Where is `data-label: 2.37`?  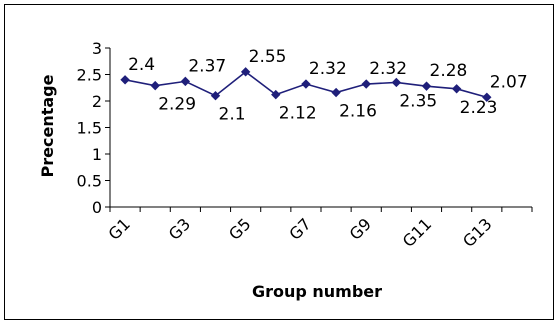 data-label: 2.37 is located at coordinates (207, 66).